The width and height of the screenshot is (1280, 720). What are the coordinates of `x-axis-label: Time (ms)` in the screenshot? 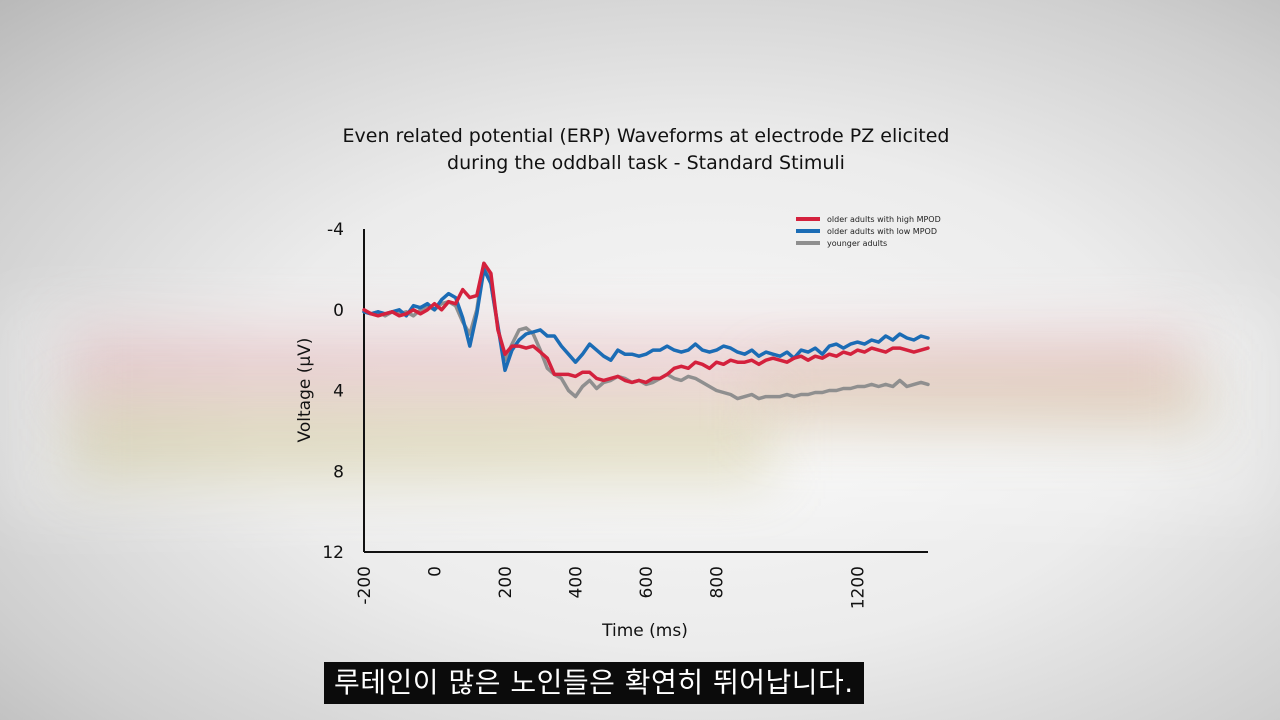 It's located at (644, 631).